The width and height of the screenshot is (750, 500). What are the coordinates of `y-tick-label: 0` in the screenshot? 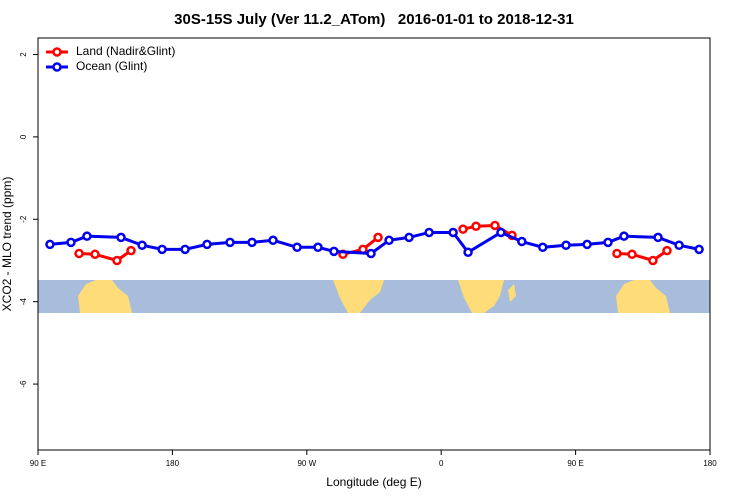 It's located at (23, 136).